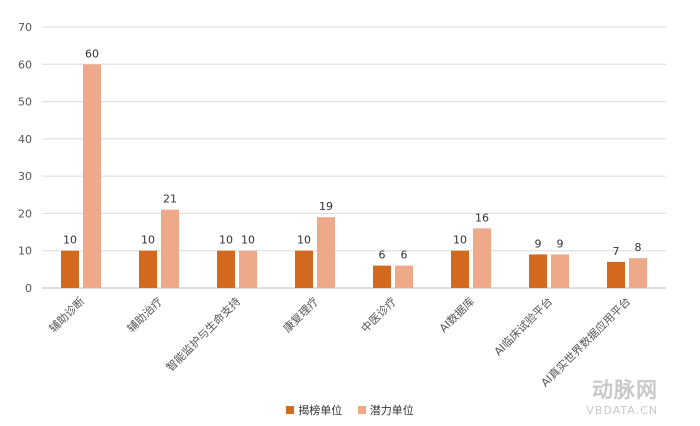 The width and height of the screenshot is (700, 426). Describe the element at coordinates (92, 53) in the screenshot. I see `data-label: 60` at that location.